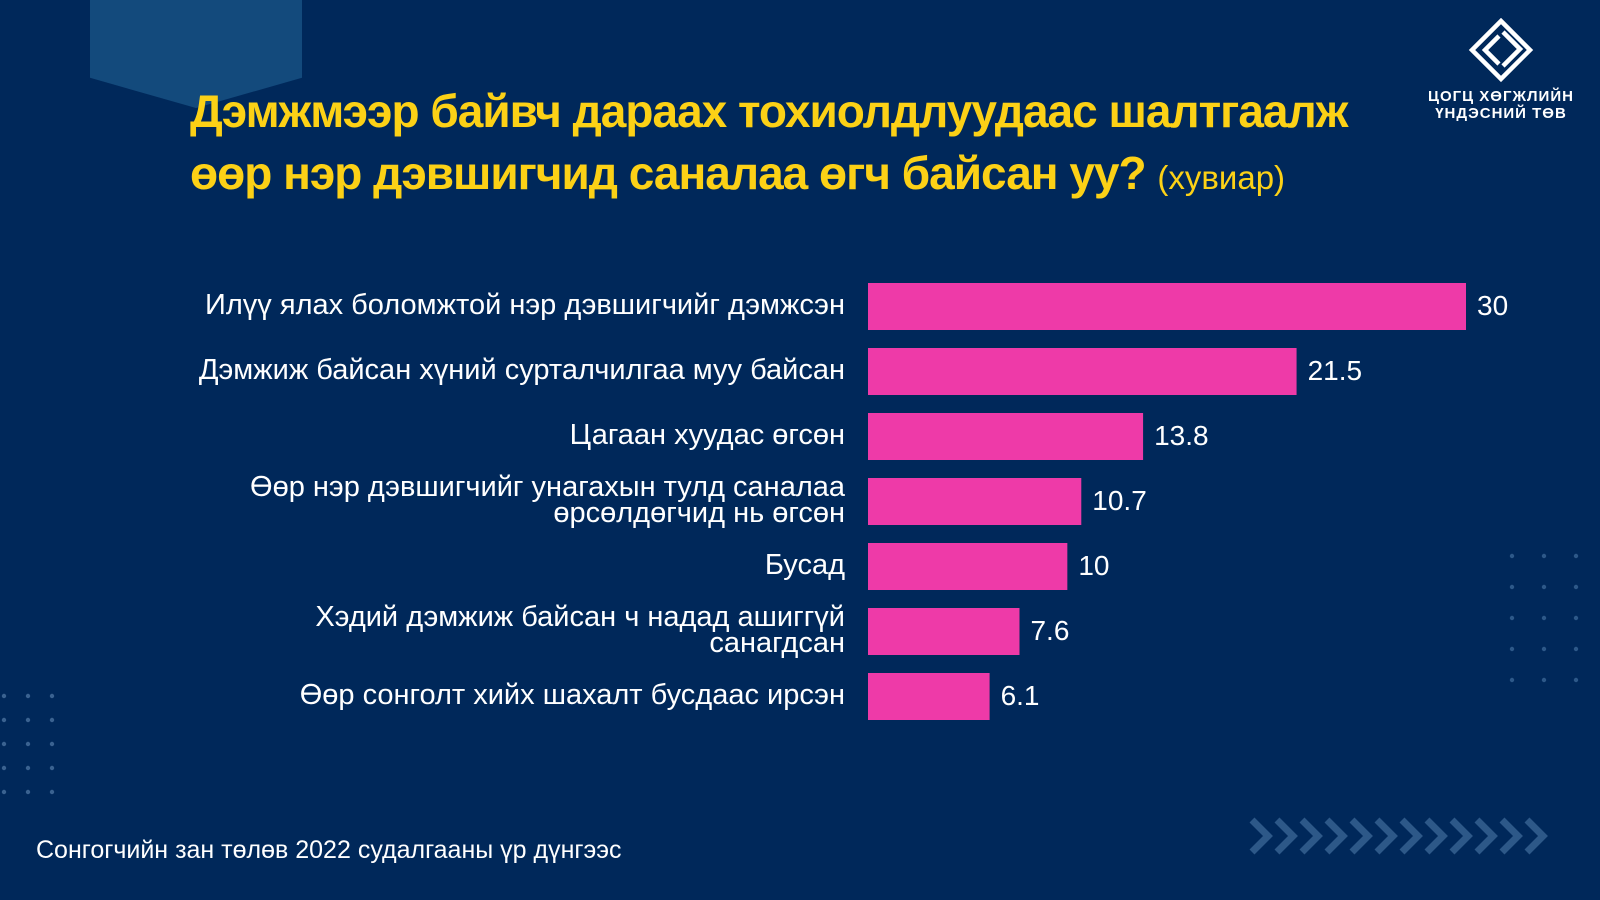 The image size is (1600, 900). What do you see at coordinates (1335, 370) in the screenshot?
I see `data-label-2: 21.5` at bounding box center [1335, 370].